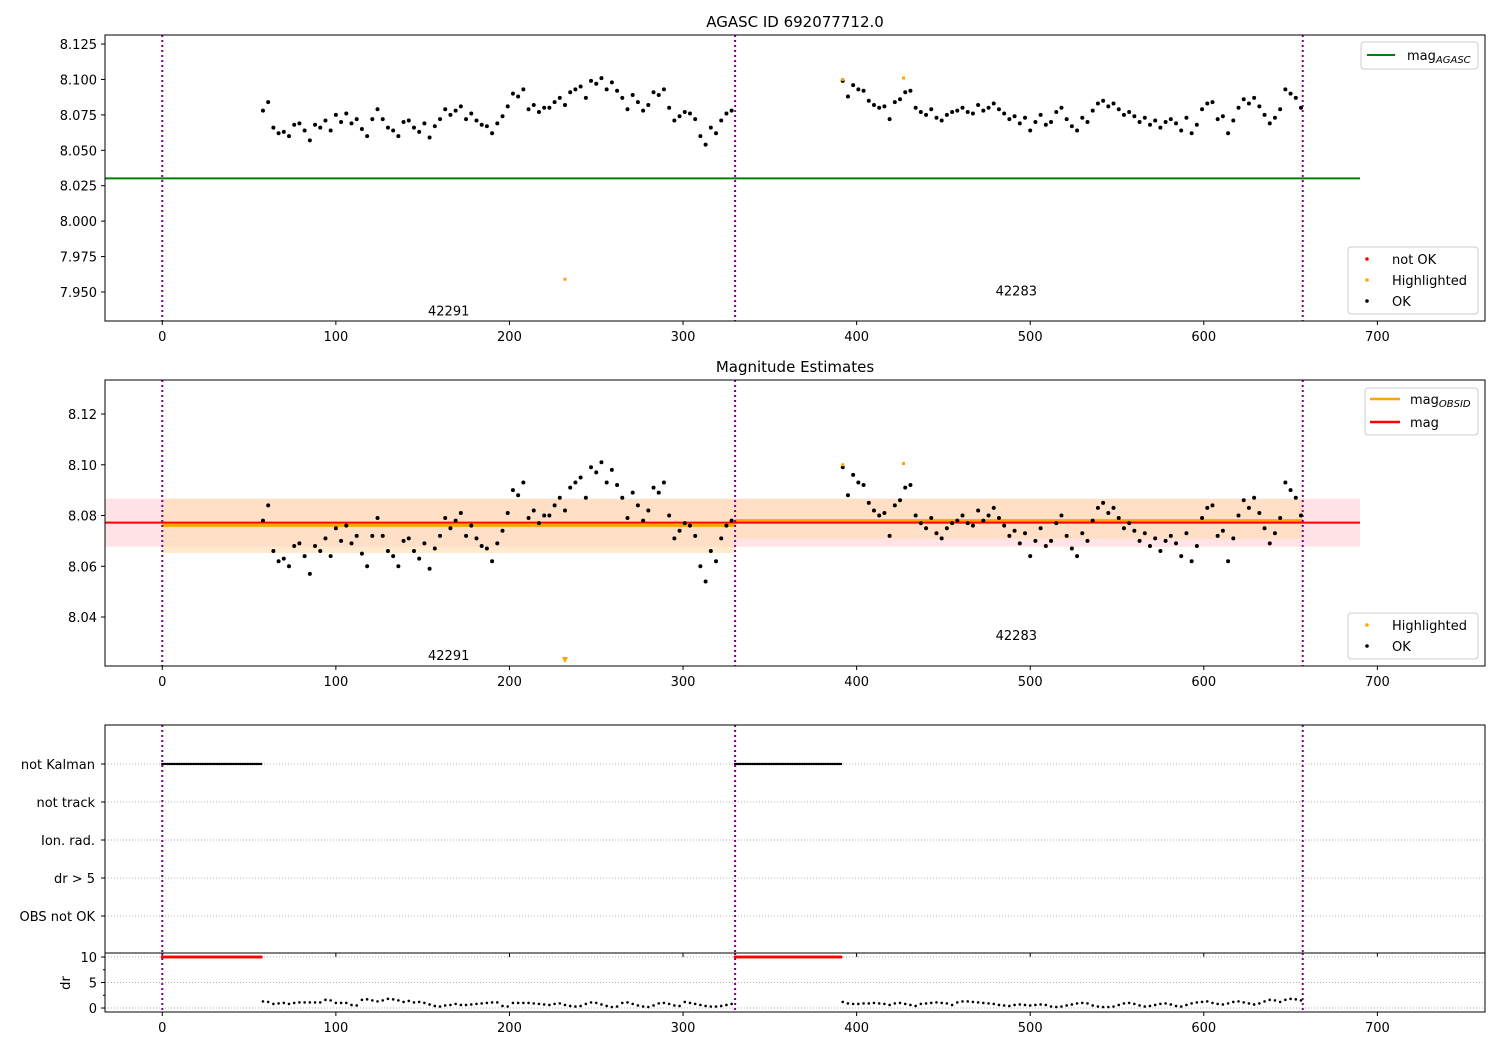  I want to click on obsid-label: 42291, so click(448, 656).